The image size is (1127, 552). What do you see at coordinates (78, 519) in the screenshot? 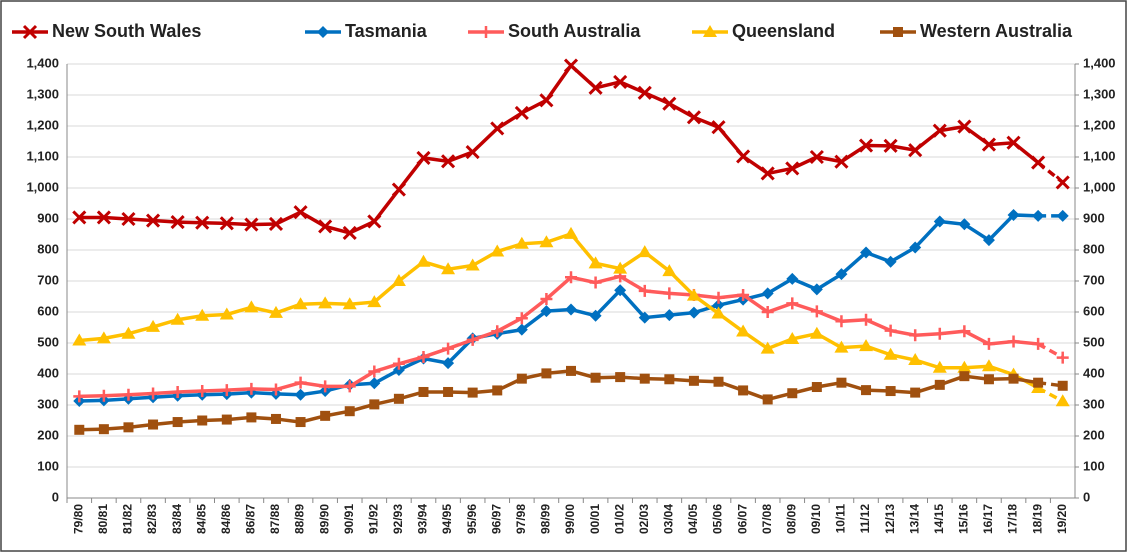
I see `x-tick-label: 79/80` at bounding box center [78, 519].